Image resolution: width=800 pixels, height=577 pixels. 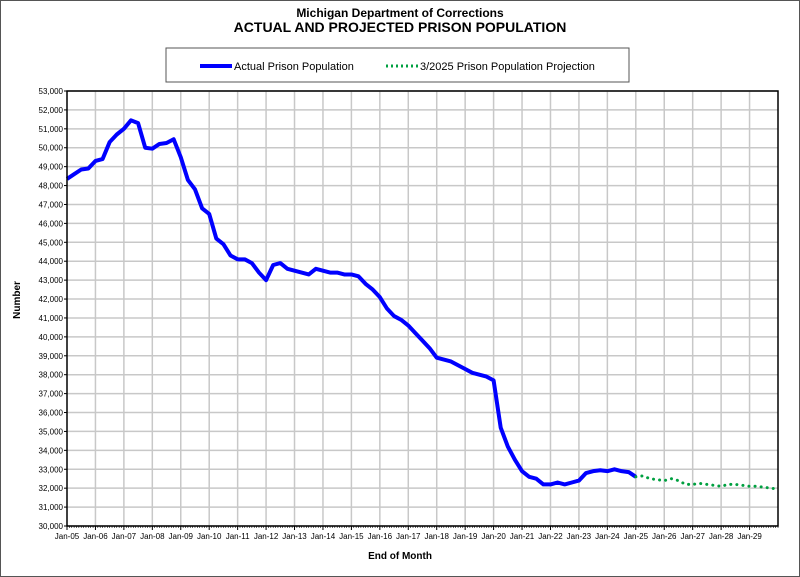 What do you see at coordinates (607, 536) in the screenshot?
I see `x-tick-label: Jan-24` at bounding box center [607, 536].